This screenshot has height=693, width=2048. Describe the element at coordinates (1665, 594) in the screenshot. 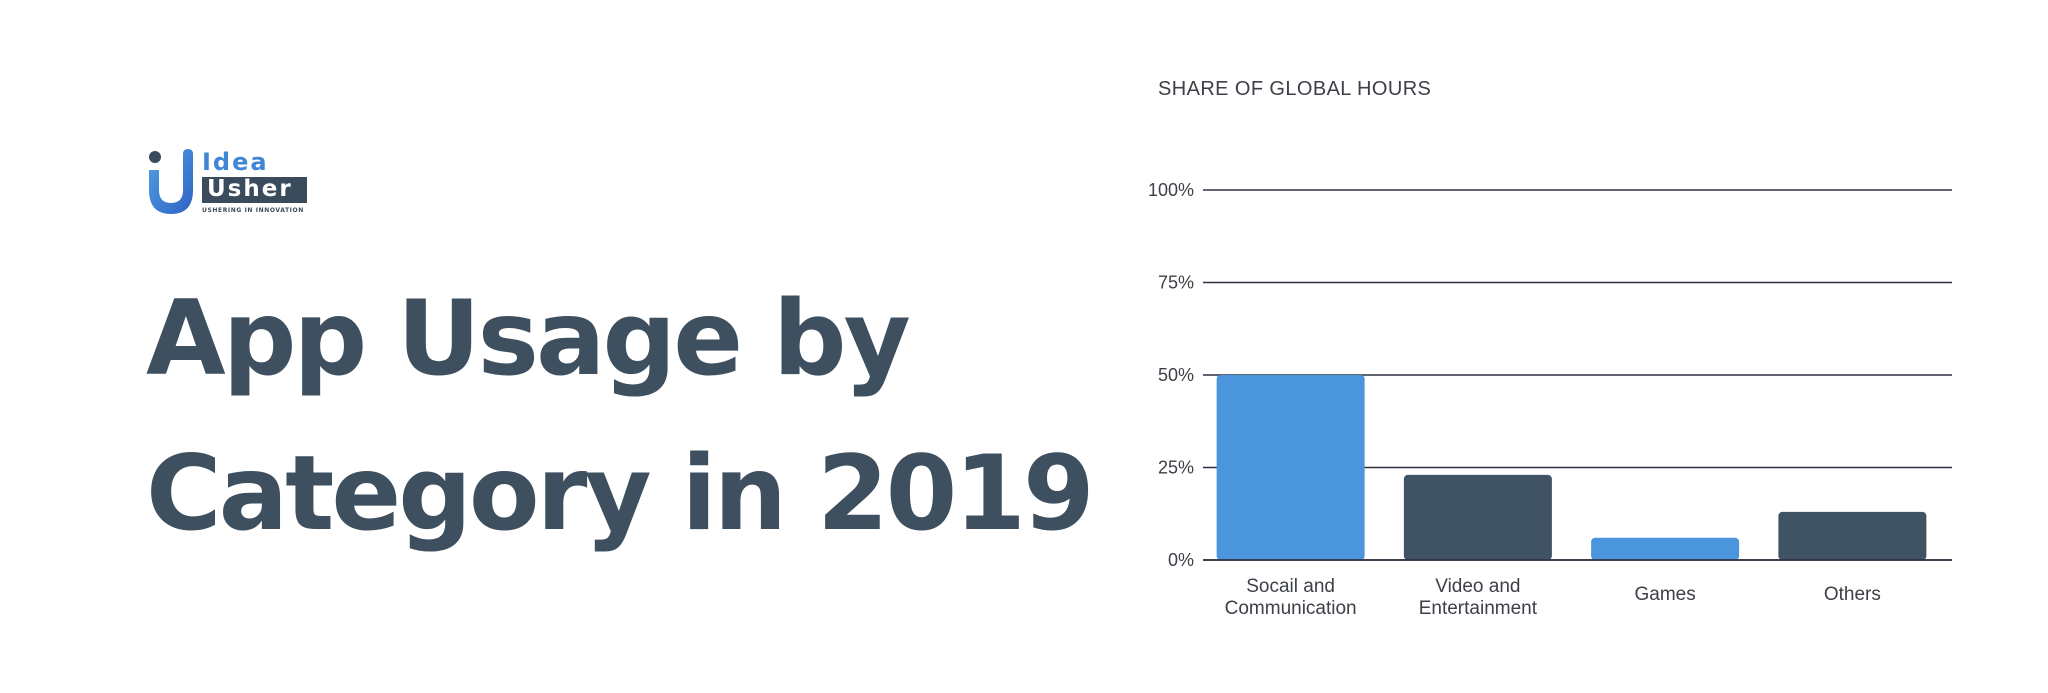

I see `x-tick-label: Games` at that location.